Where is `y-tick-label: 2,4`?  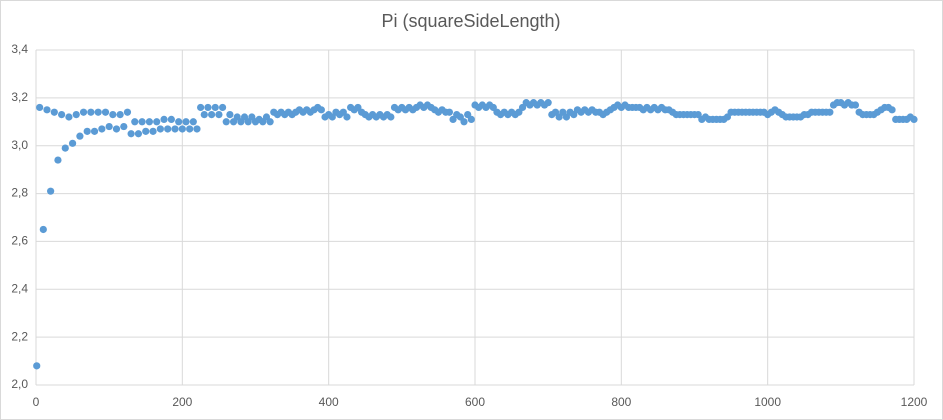 y-tick-label: 2,4 is located at coordinates (19, 288).